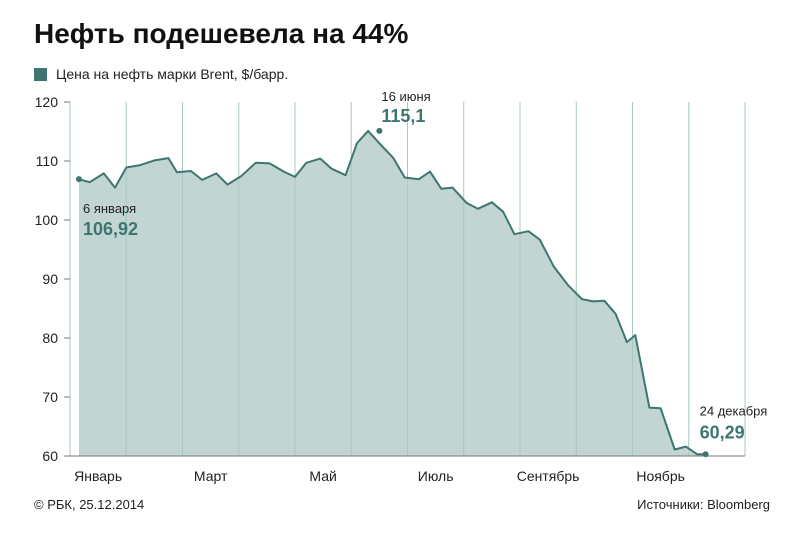 The width and height of the screenshot is (800, 533). Describe the element at coordinates (548, 476) in the screenshot. I see `x-tick-label: Сентябрь` at that location.